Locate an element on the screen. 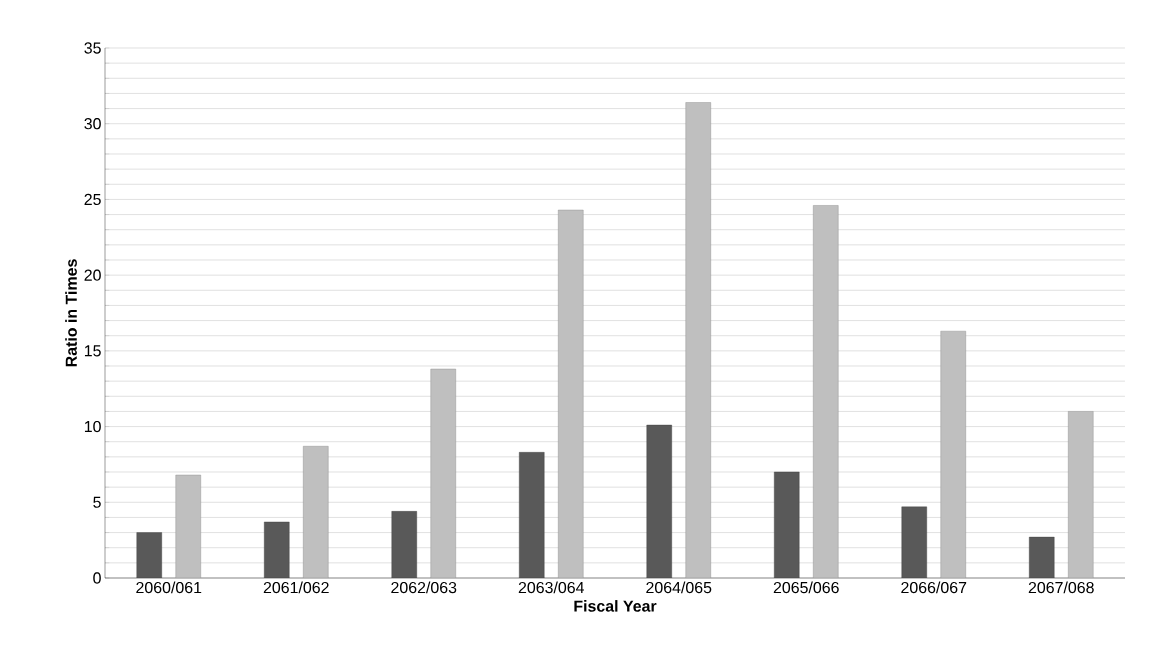  x-axis-title: Fiscal Year is located at coordinates (615, 606).